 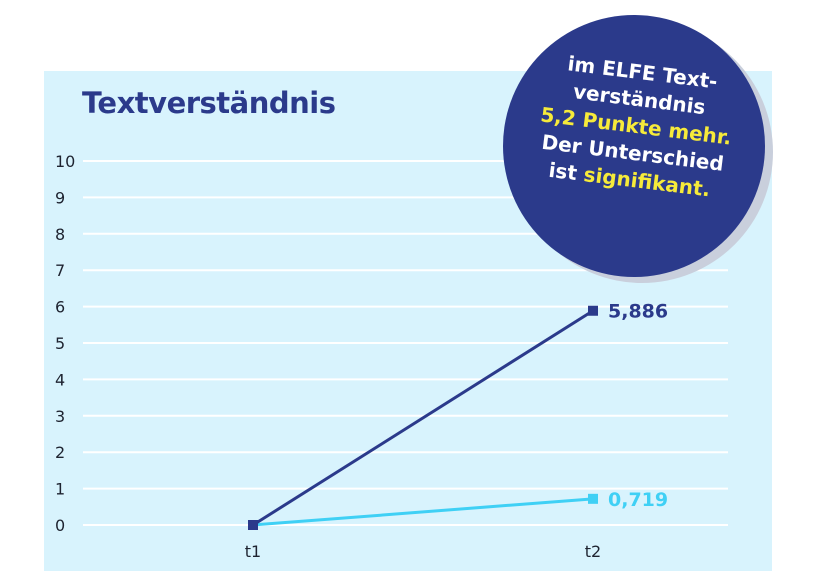 I want to click on x-axis-ticks: t1 t2, so click(x=423, y=551).